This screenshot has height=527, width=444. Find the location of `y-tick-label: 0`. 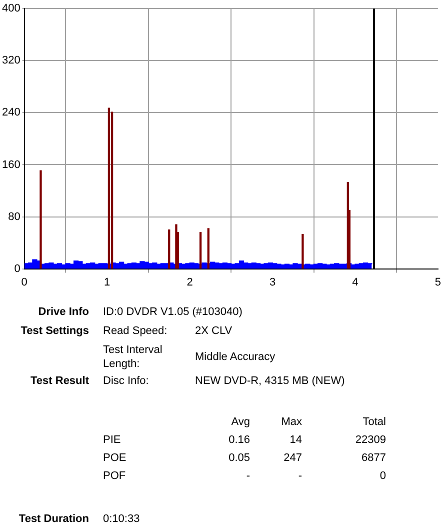

y-tick-label: 0 is located at coordinates (17, 268).